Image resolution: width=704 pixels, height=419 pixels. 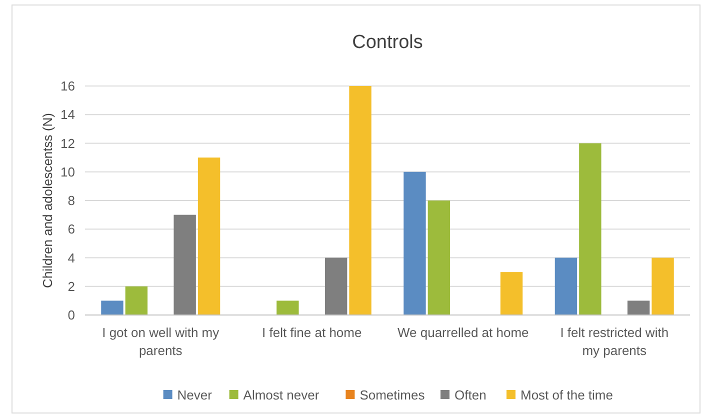 What do you see at coordinates (67, 114) in the screenshot?
I see `y-tick-label: 14` at bounding box center [67, 114].